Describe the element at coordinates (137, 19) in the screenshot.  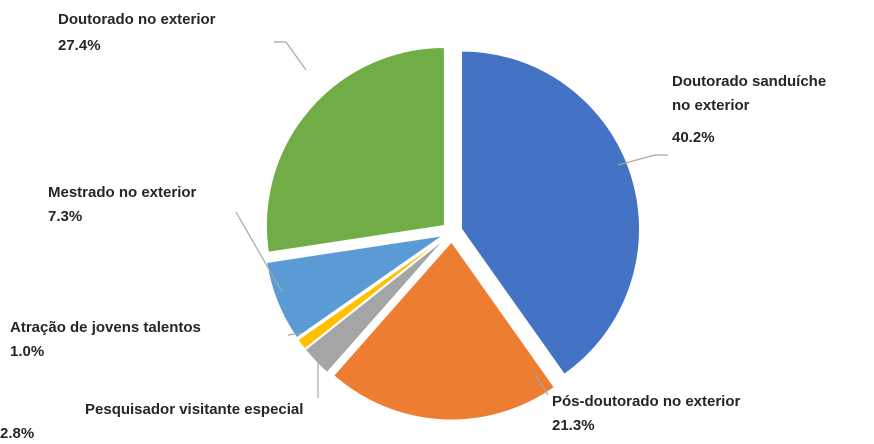
I see `slice-label: Doutorado no exterior` at that location.